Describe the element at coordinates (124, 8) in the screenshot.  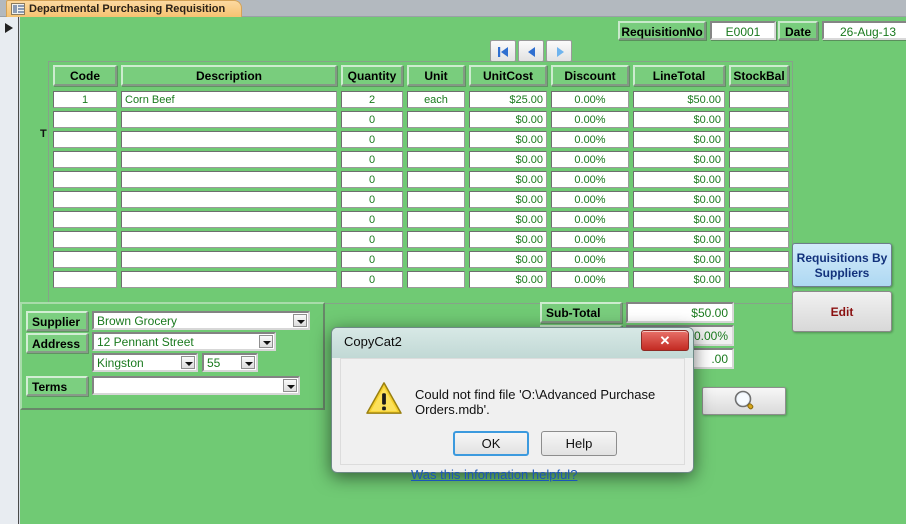
I see `tab-departmental-purchasing-requisition: Departmental Purchasing Requisition` at that location.